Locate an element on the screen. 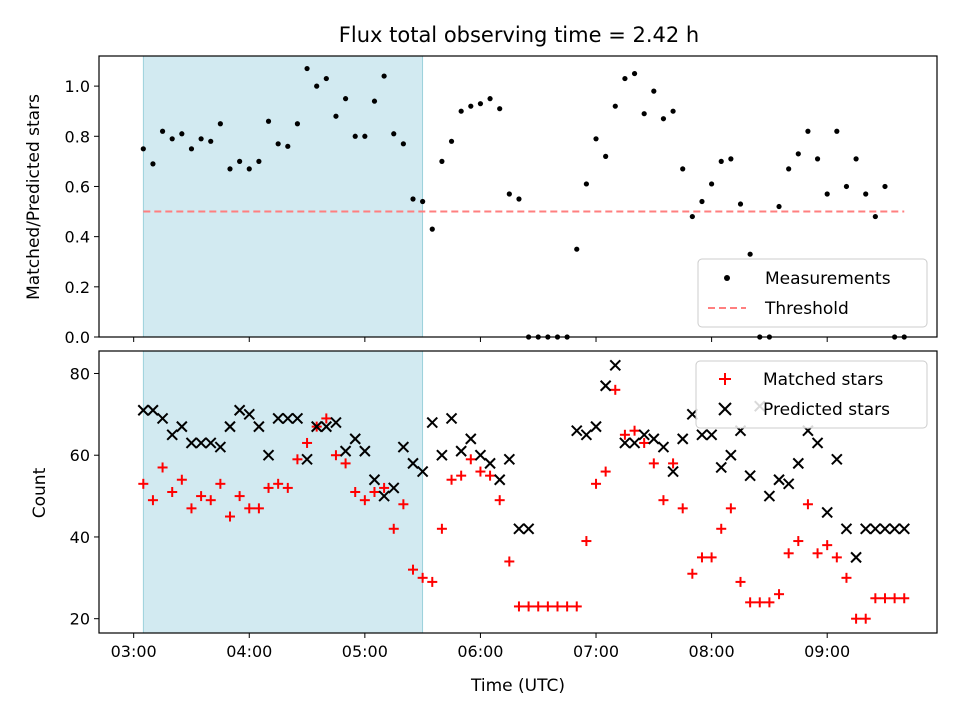 This screenshot has height=720, width=960. top-y-axis-label: Matched/Predicted stars is located at coordinates (34, 197).